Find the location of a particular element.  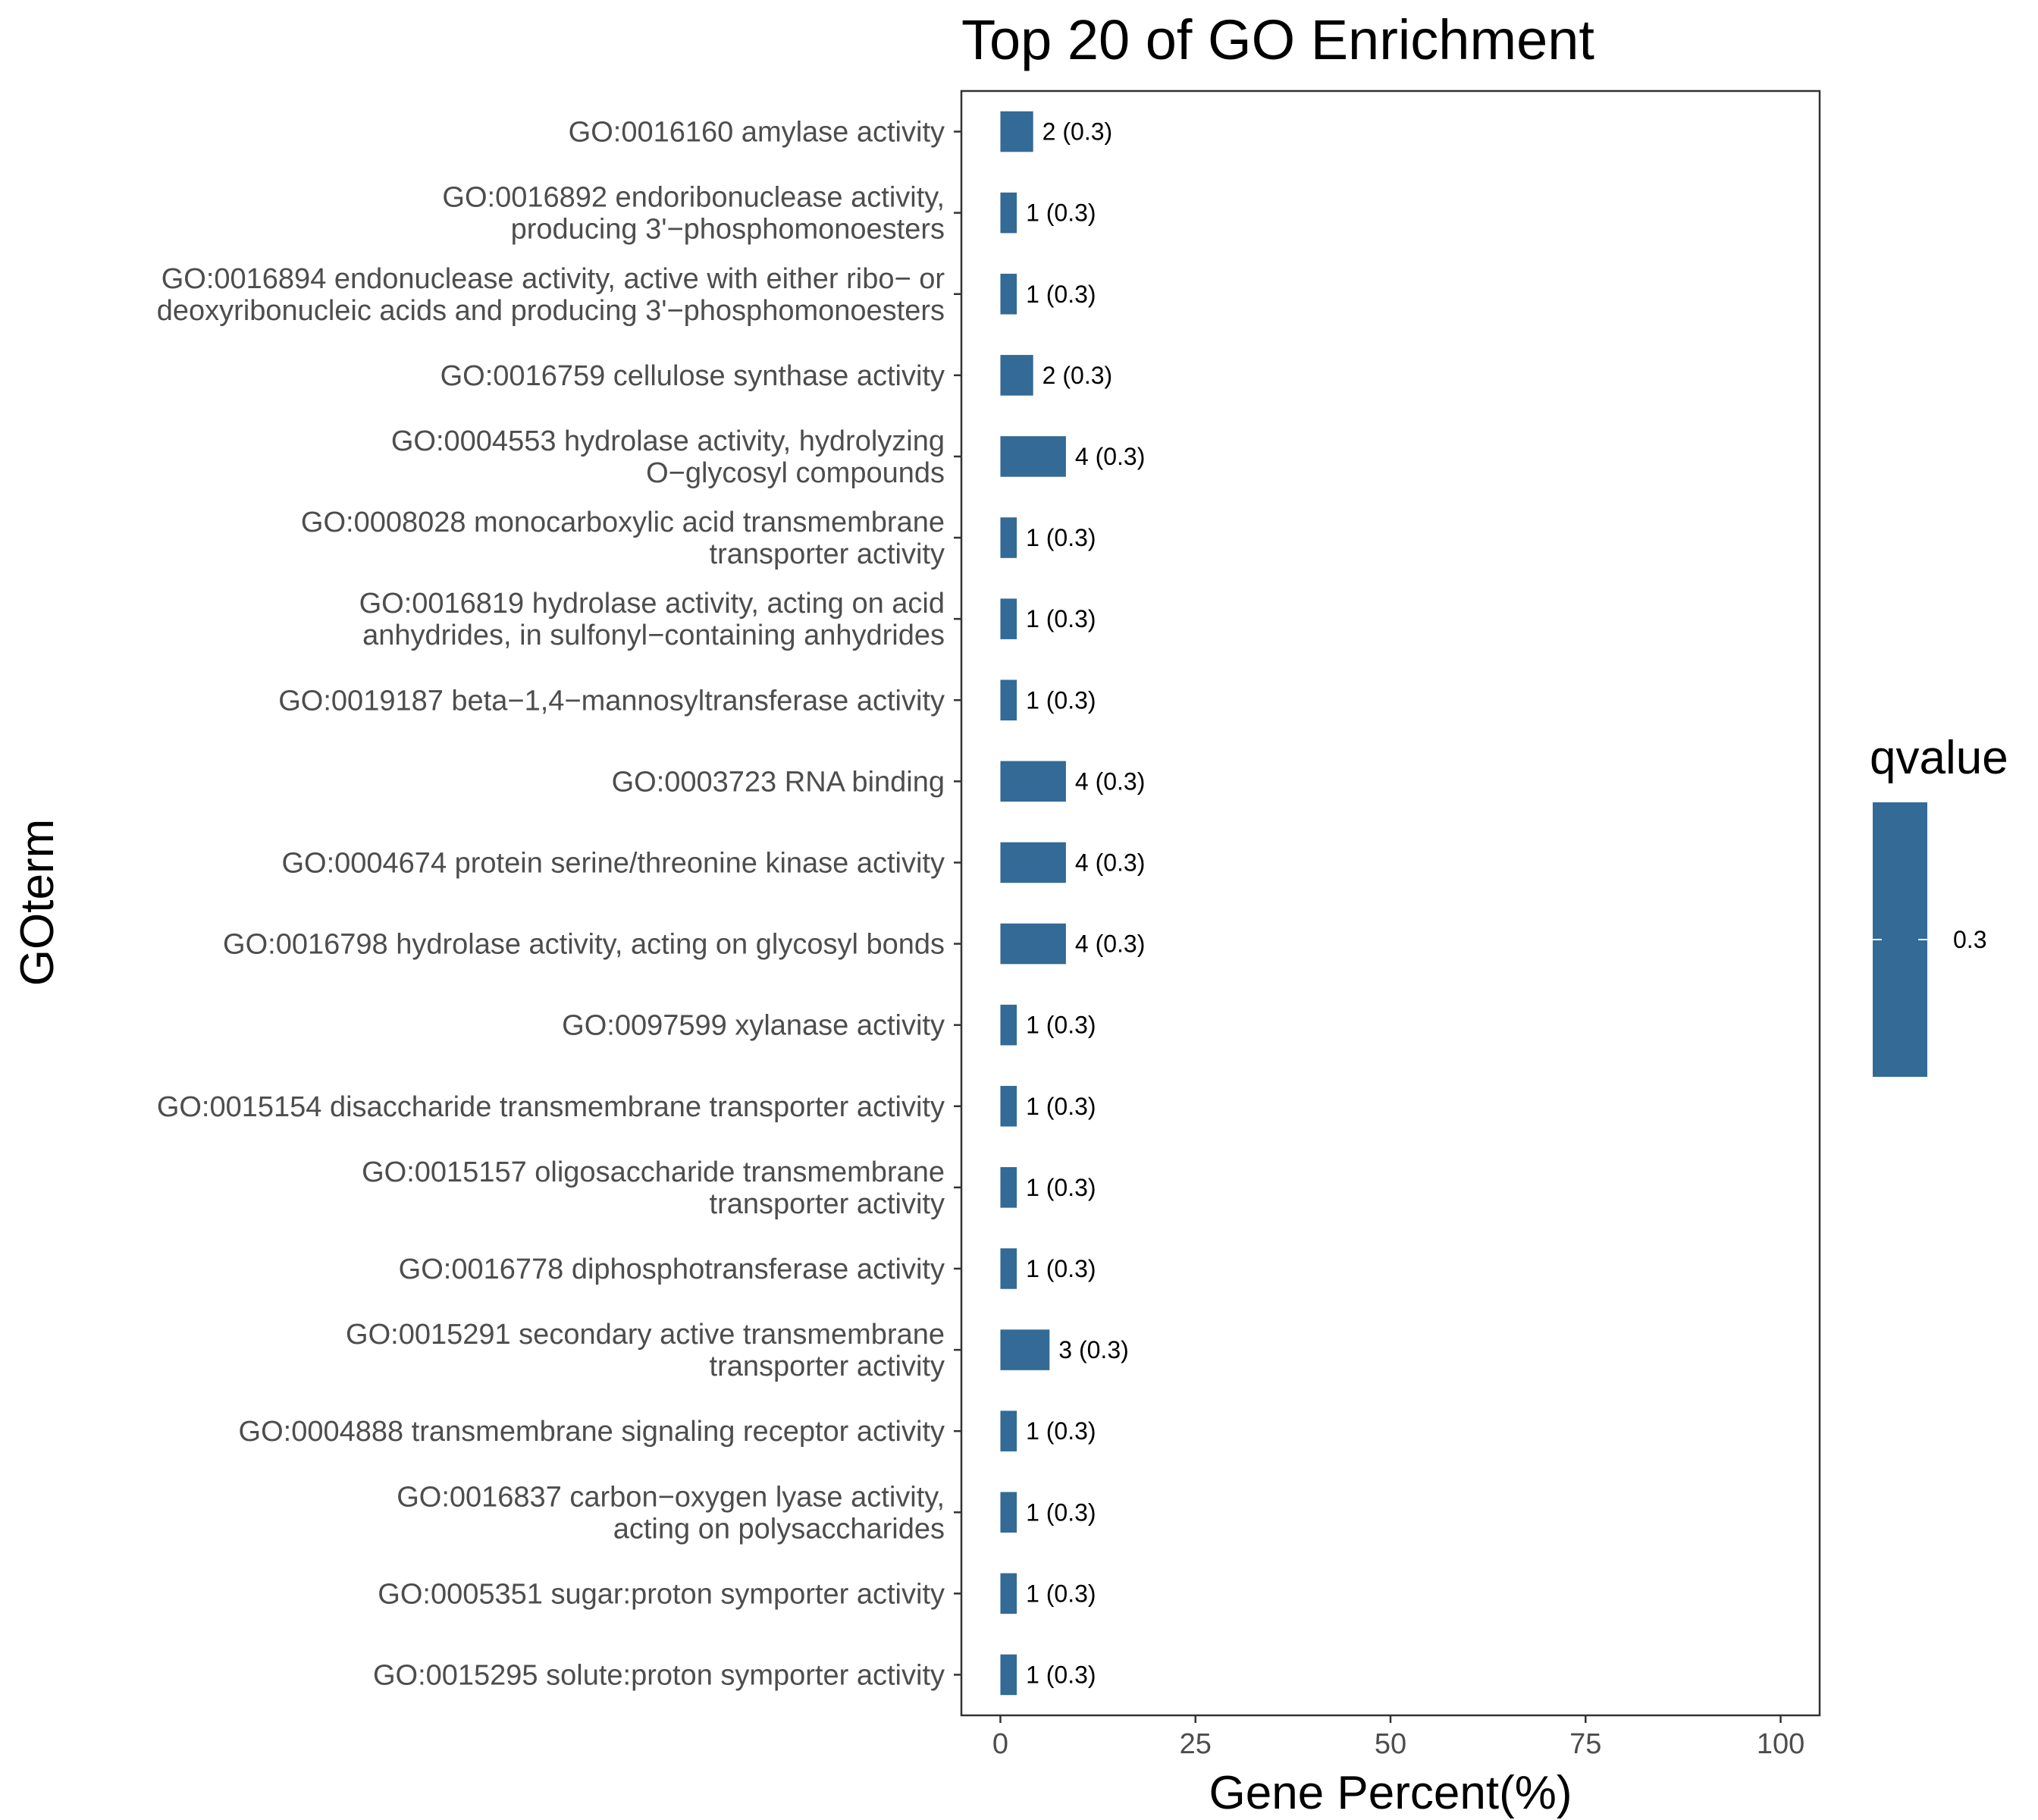

y-tick-label: GO:0097599 xylanase activity is located at coordinates (753, 1026).